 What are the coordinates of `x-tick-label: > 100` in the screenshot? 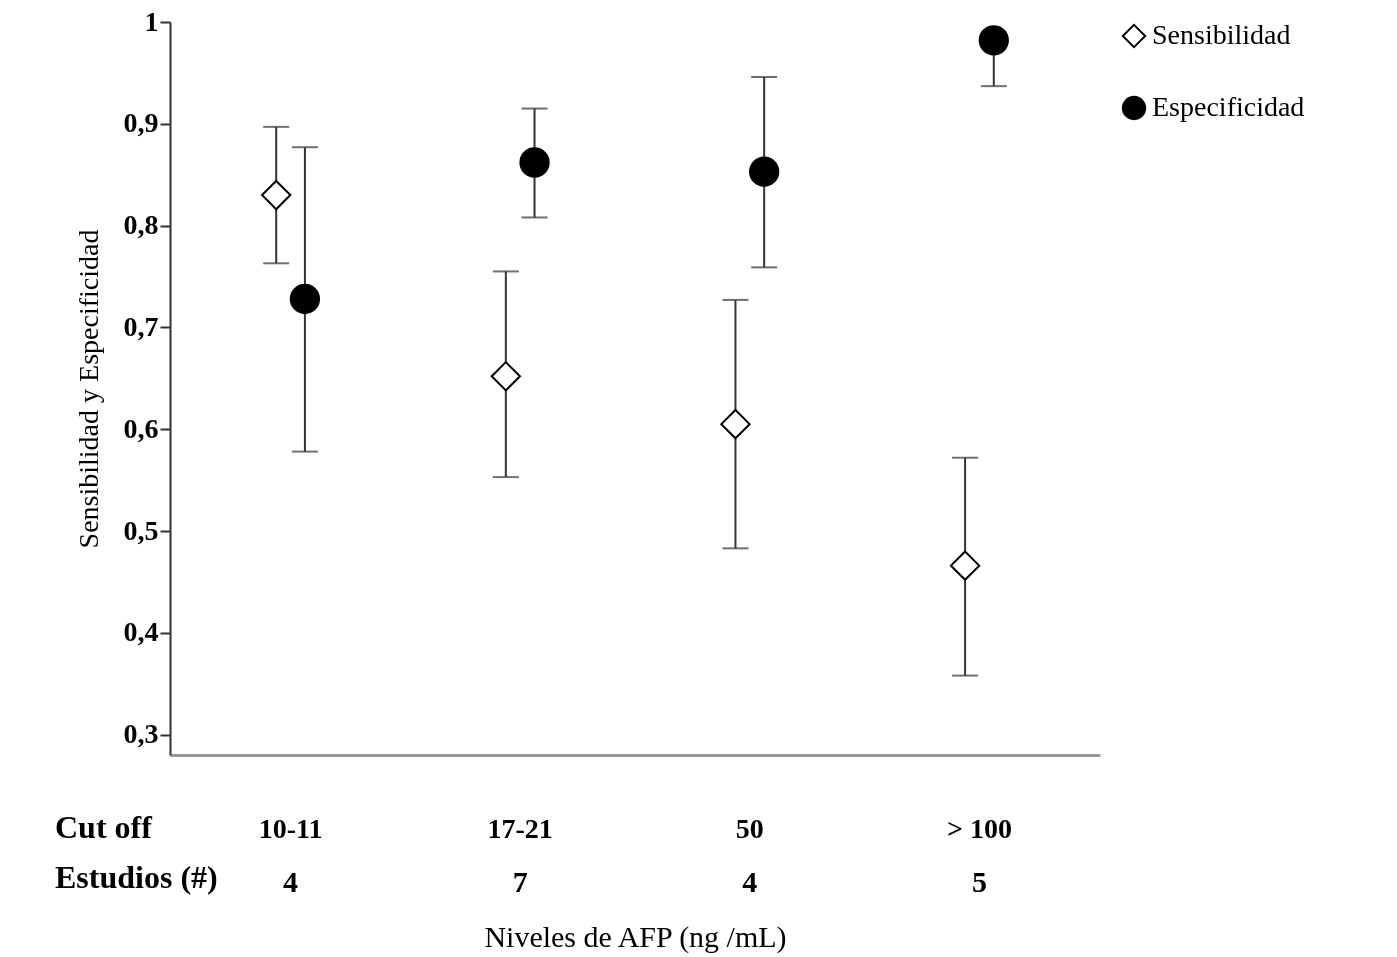 It's located at (979, 828).